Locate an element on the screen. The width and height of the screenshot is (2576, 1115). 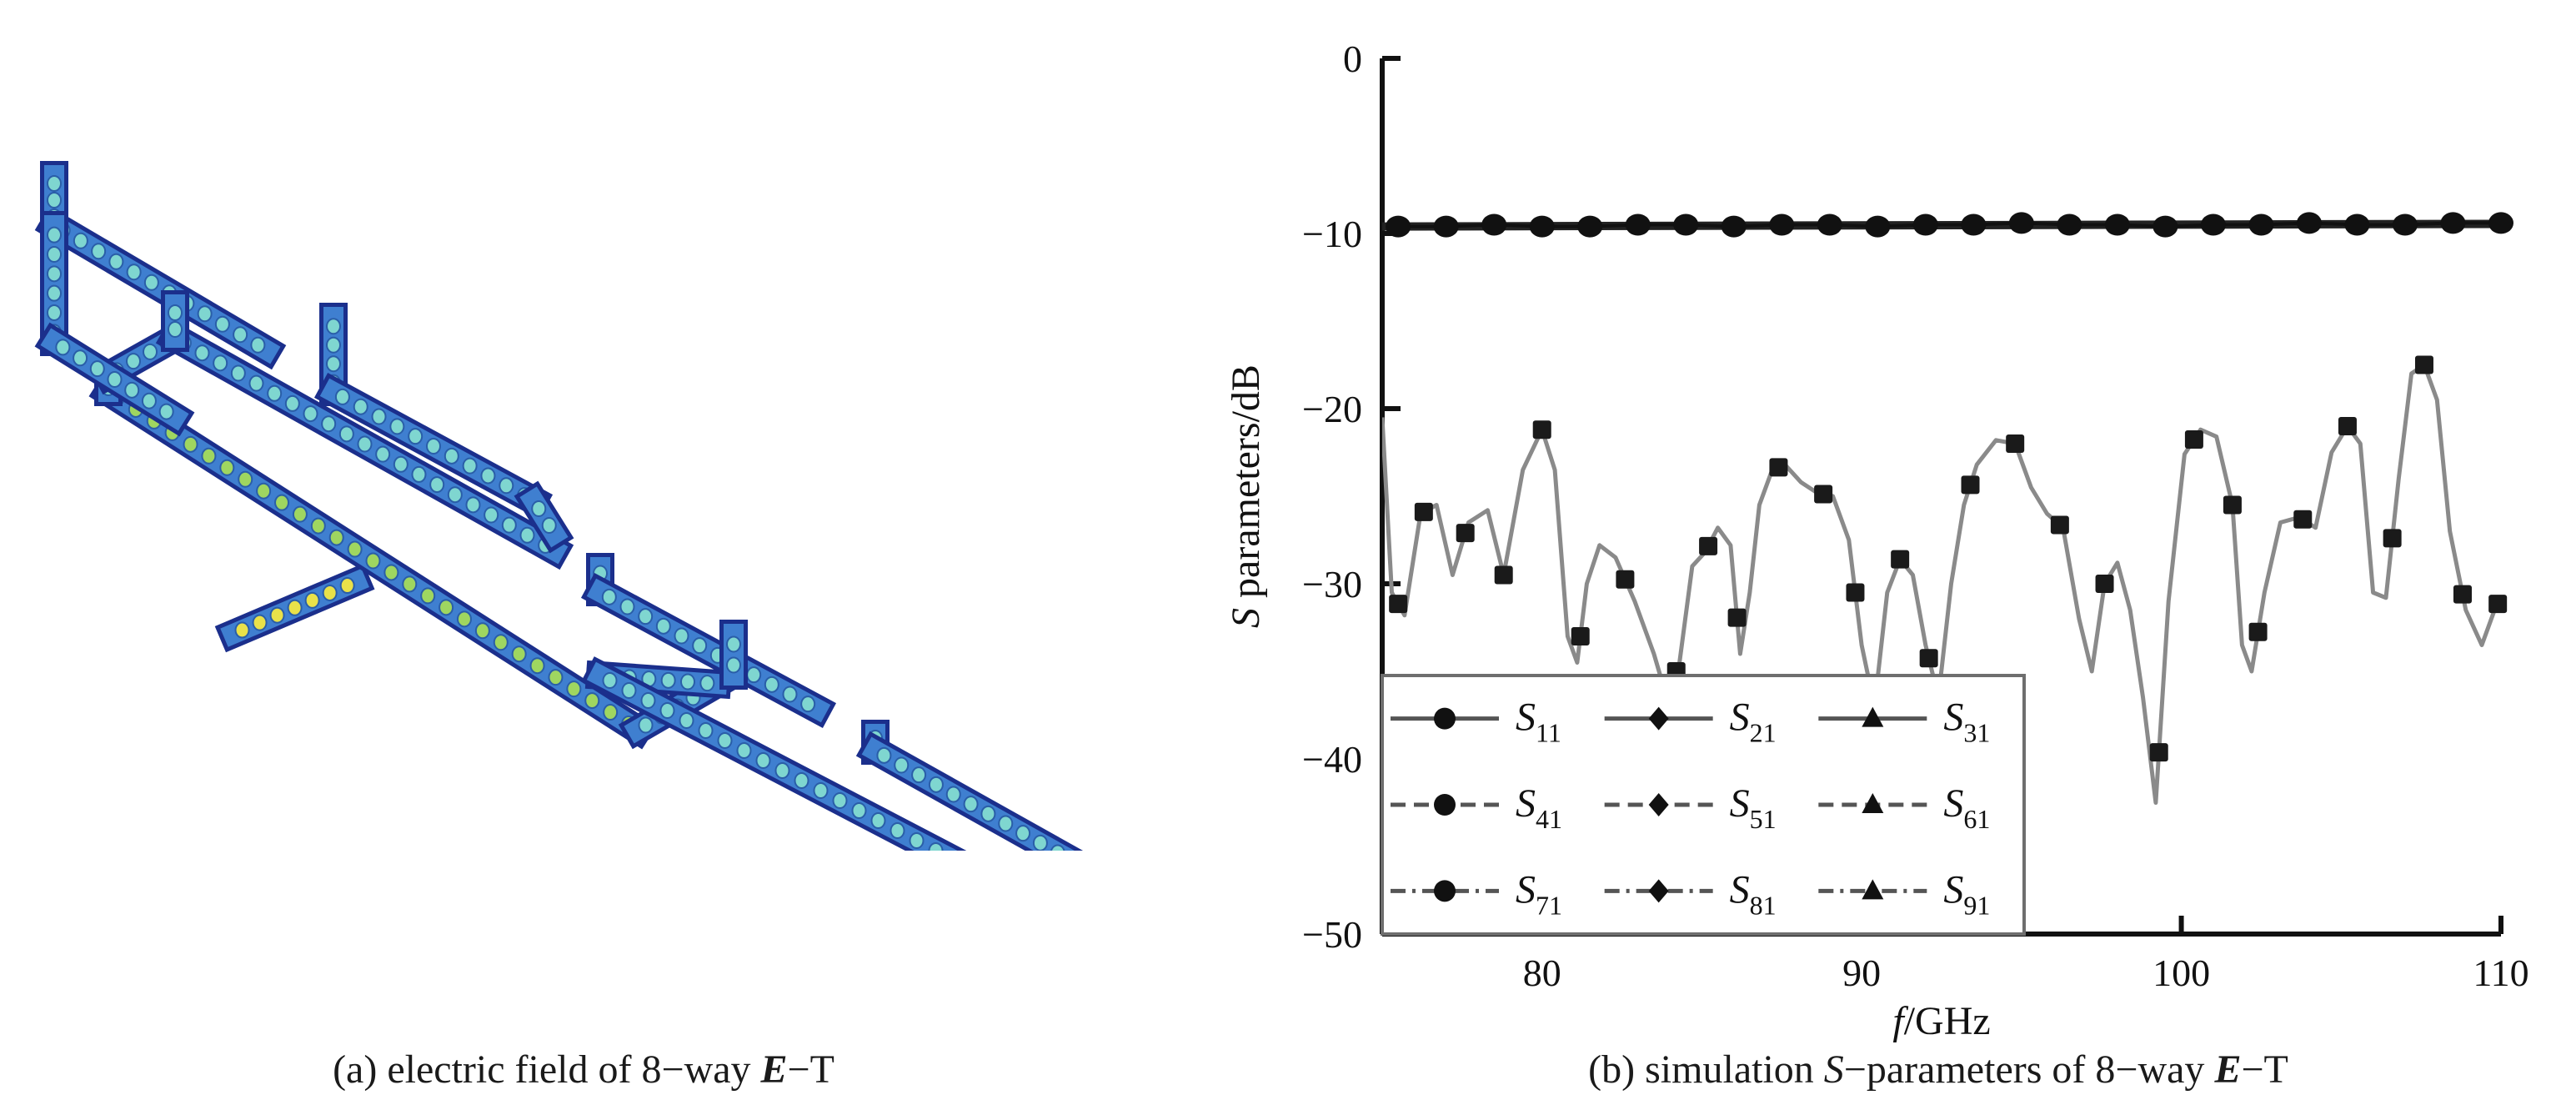
y-tick-label: −30 is located at coordinates (1332, 584).